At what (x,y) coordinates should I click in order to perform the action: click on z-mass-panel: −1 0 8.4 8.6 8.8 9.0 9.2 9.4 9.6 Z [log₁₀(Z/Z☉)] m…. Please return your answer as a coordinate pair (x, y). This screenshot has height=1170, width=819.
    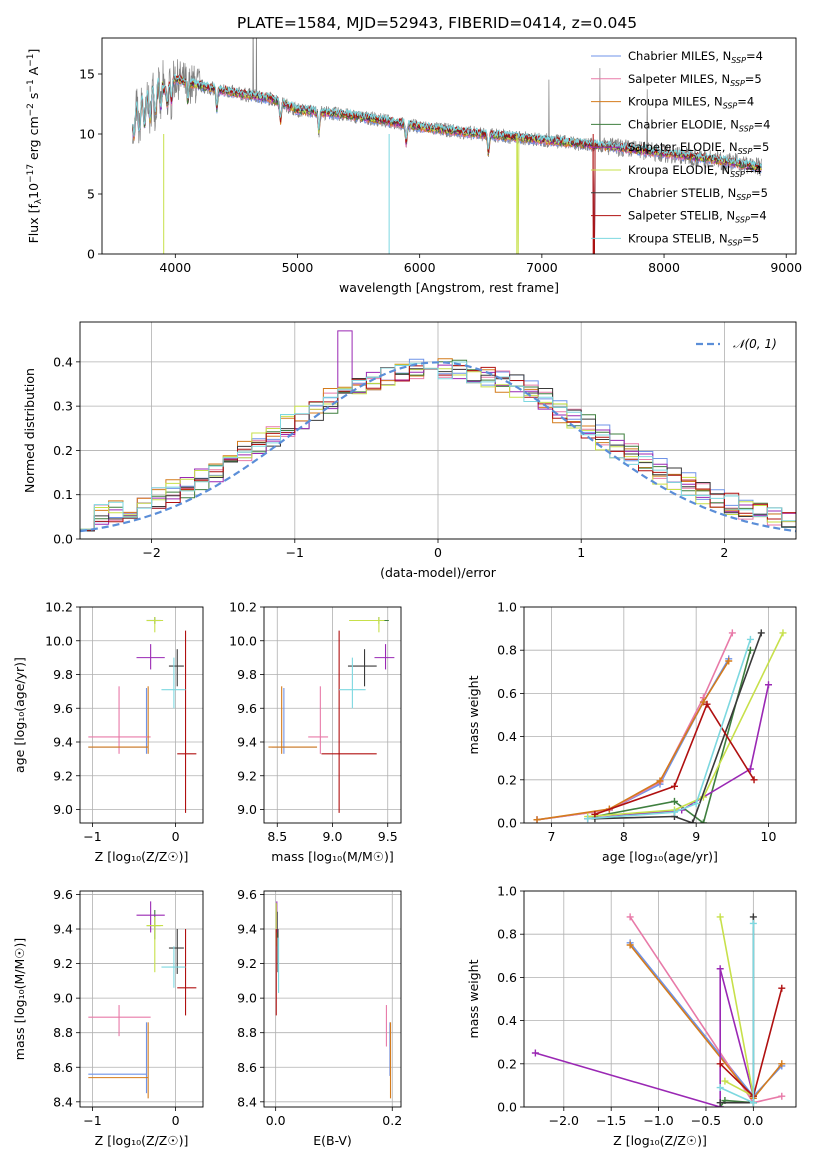
    Looking at the image, I should click on (108, 1017).